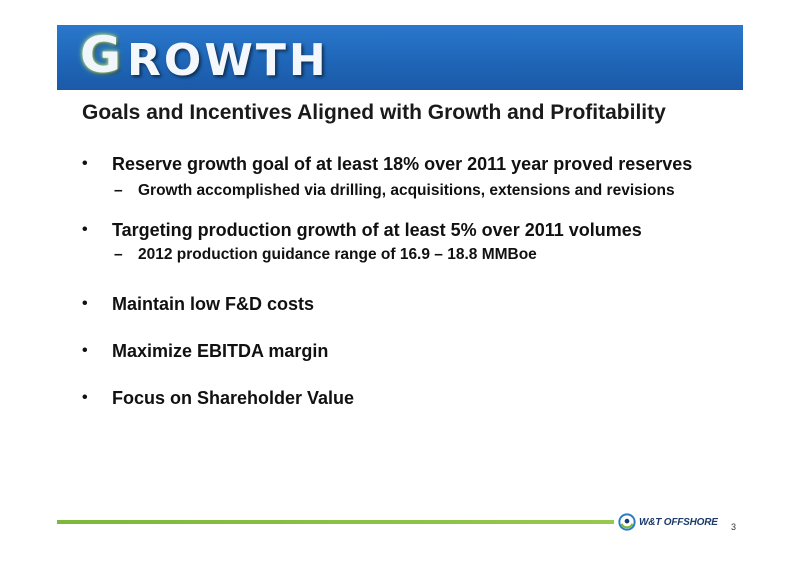  What do you see at coordinates (400, 57) in the screenshot?
I see `title-banner` at bounding box center [400, 57].